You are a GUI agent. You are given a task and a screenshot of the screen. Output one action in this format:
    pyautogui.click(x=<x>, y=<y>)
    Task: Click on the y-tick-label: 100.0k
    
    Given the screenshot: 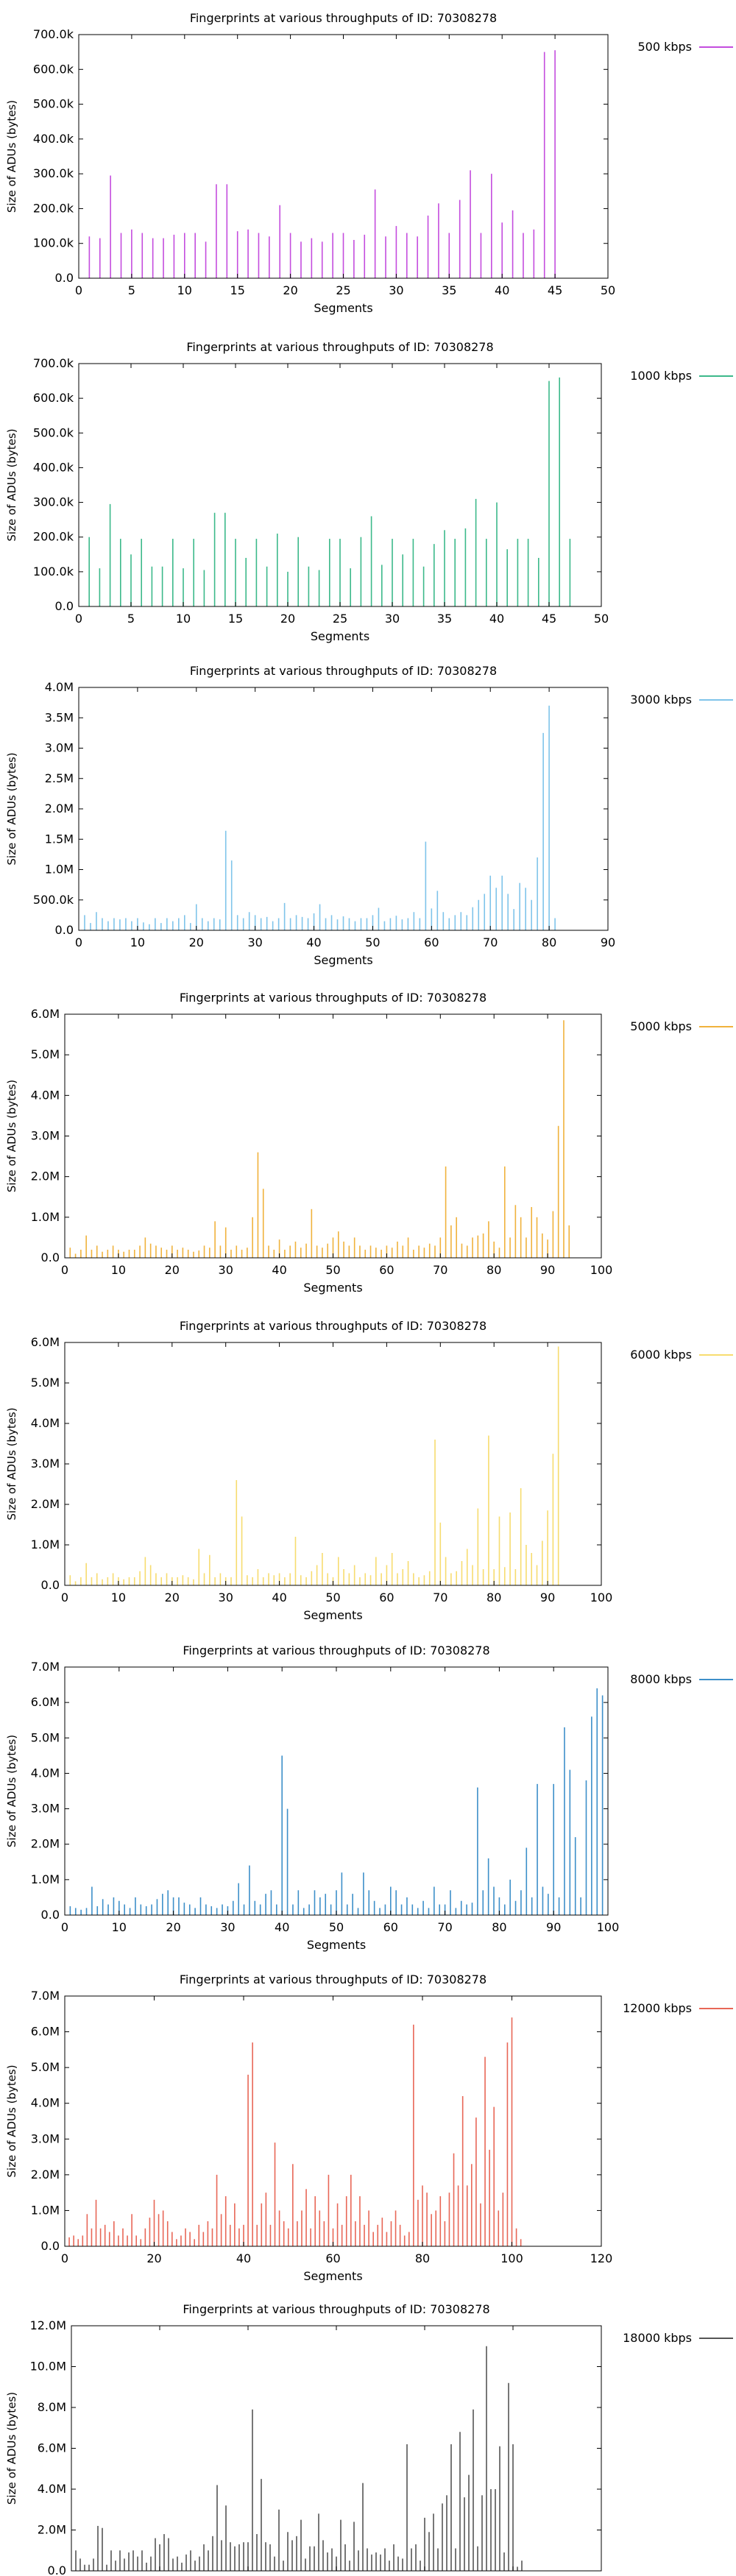 What is the action you would take?
    pyautogui.click(x=53, y=571)
    